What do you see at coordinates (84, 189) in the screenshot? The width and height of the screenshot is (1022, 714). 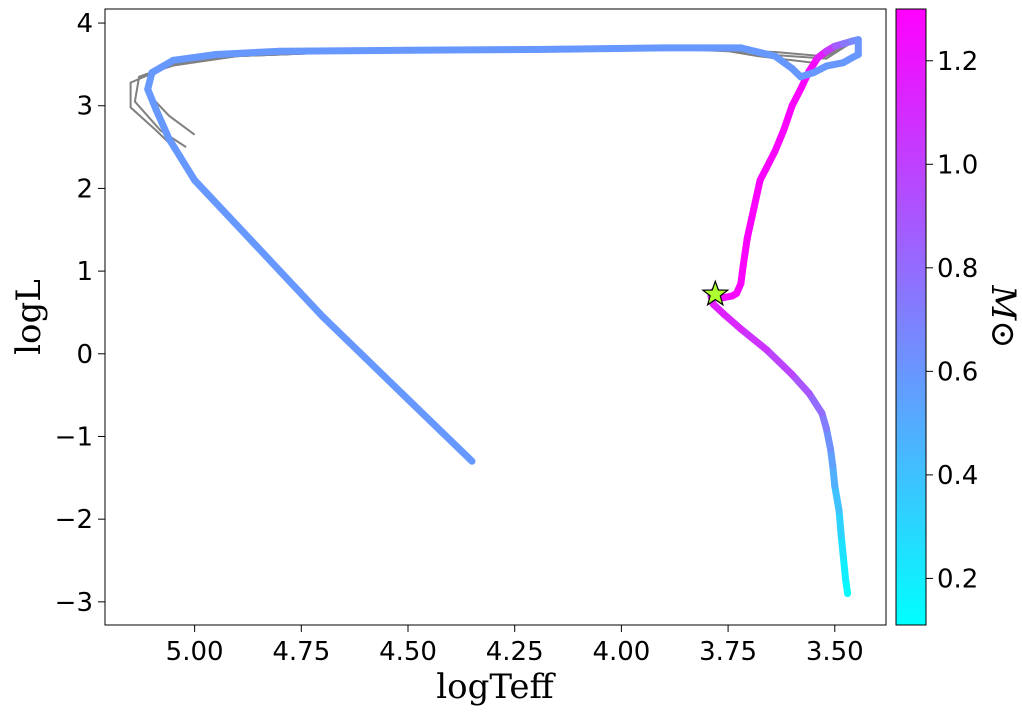 I see `y-tick-label: 2` at bounding box center [84, 189].